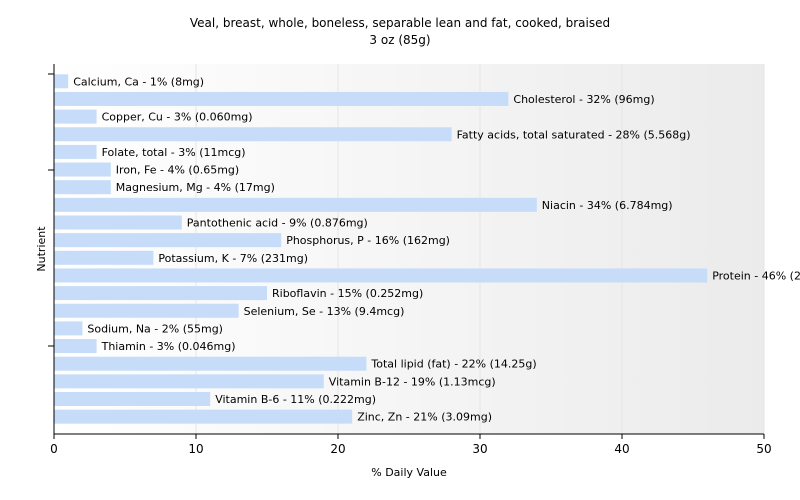  What do you see at coordinates (195, 187) in the screenshot?
I see `bar-data-label: Magnesium, Mg - 4% (17mg)` at bounding box center [195, 187].